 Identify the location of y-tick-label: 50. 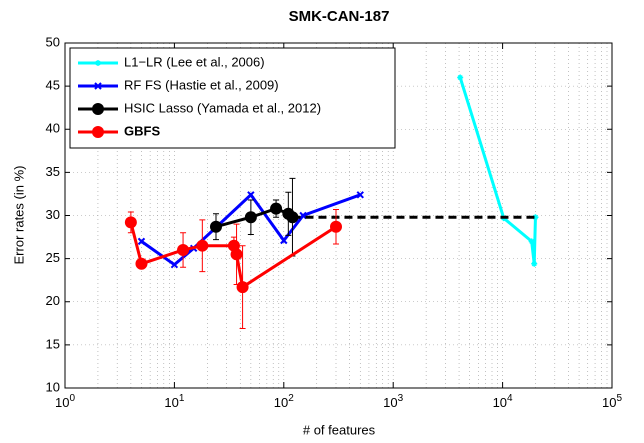
(53, 41).